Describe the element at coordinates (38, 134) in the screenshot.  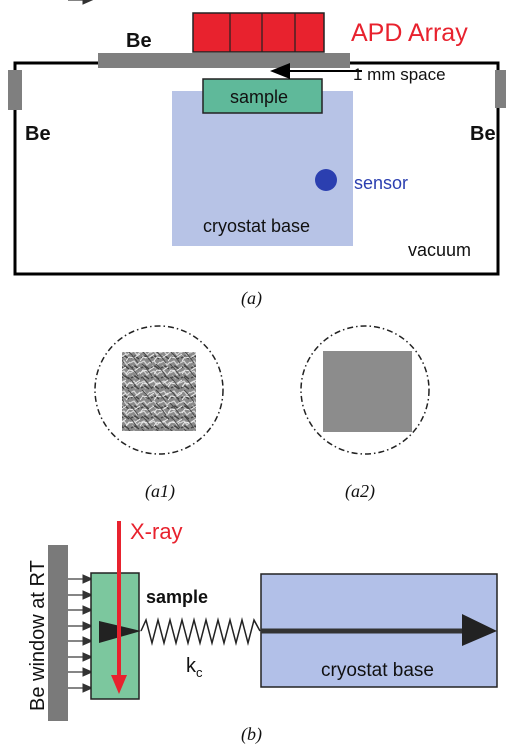
I see `be-left-label: Be` at that location.